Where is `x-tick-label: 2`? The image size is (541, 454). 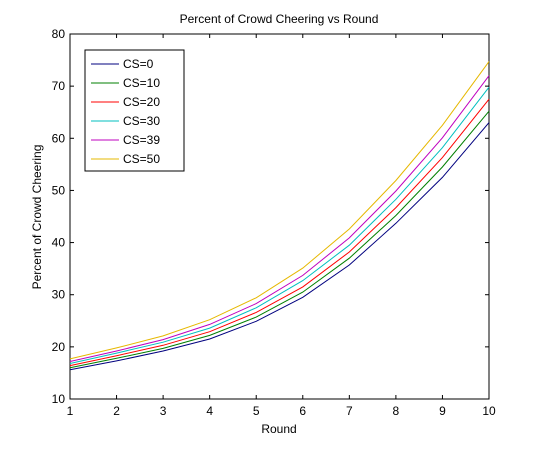 x-tick-label: 2 is located at coordinates (116, 411).